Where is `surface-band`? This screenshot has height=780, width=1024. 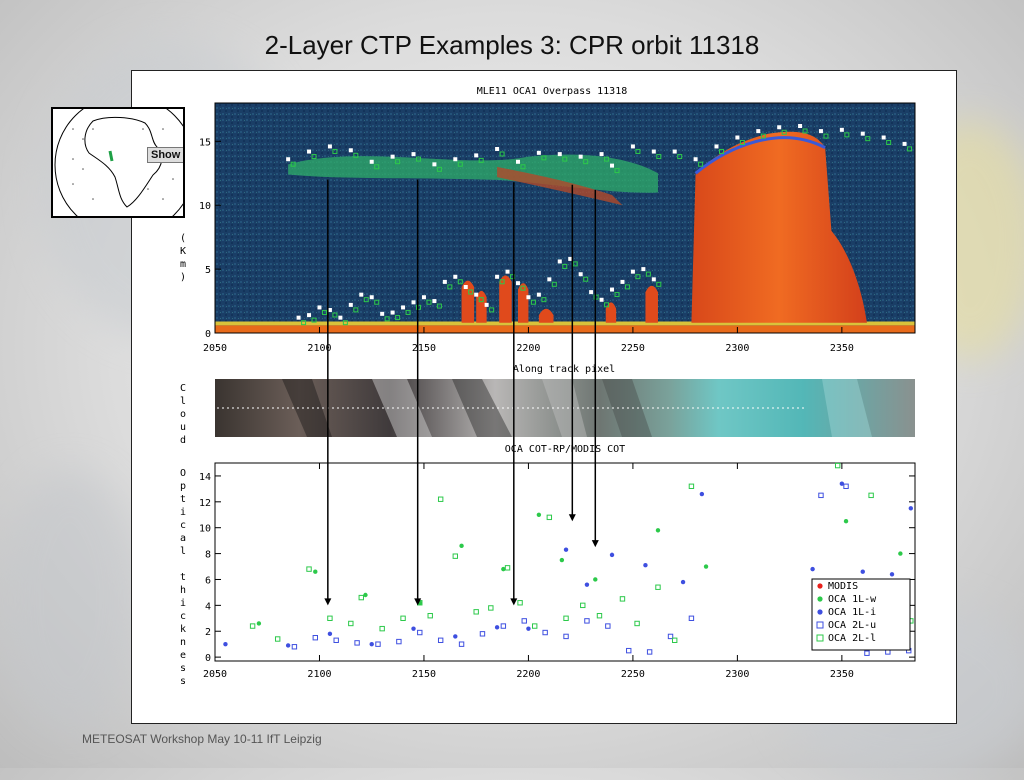 surface-band is located at coordinates (565, 323).